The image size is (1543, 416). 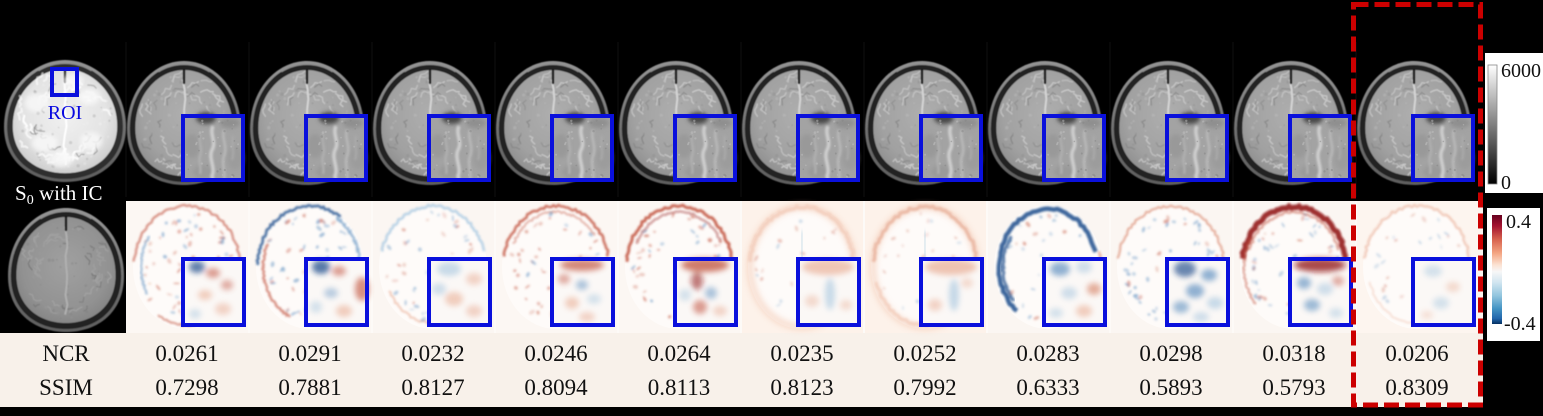 What do you see at coordinates (432, 387) in the screenshot?
I see `svg-text: 0.8127` at bounding box center [432, 387].